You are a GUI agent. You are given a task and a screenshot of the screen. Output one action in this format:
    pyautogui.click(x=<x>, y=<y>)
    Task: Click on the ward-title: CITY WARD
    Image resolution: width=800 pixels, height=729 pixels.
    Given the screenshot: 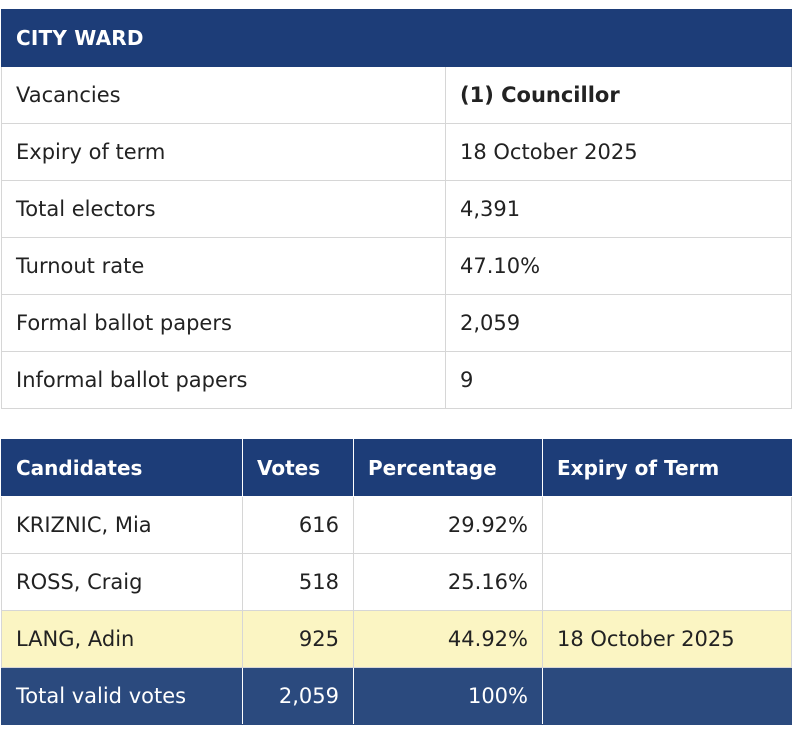 What is the action you would take?
    pyautogui.click(x=396, y=38)
    